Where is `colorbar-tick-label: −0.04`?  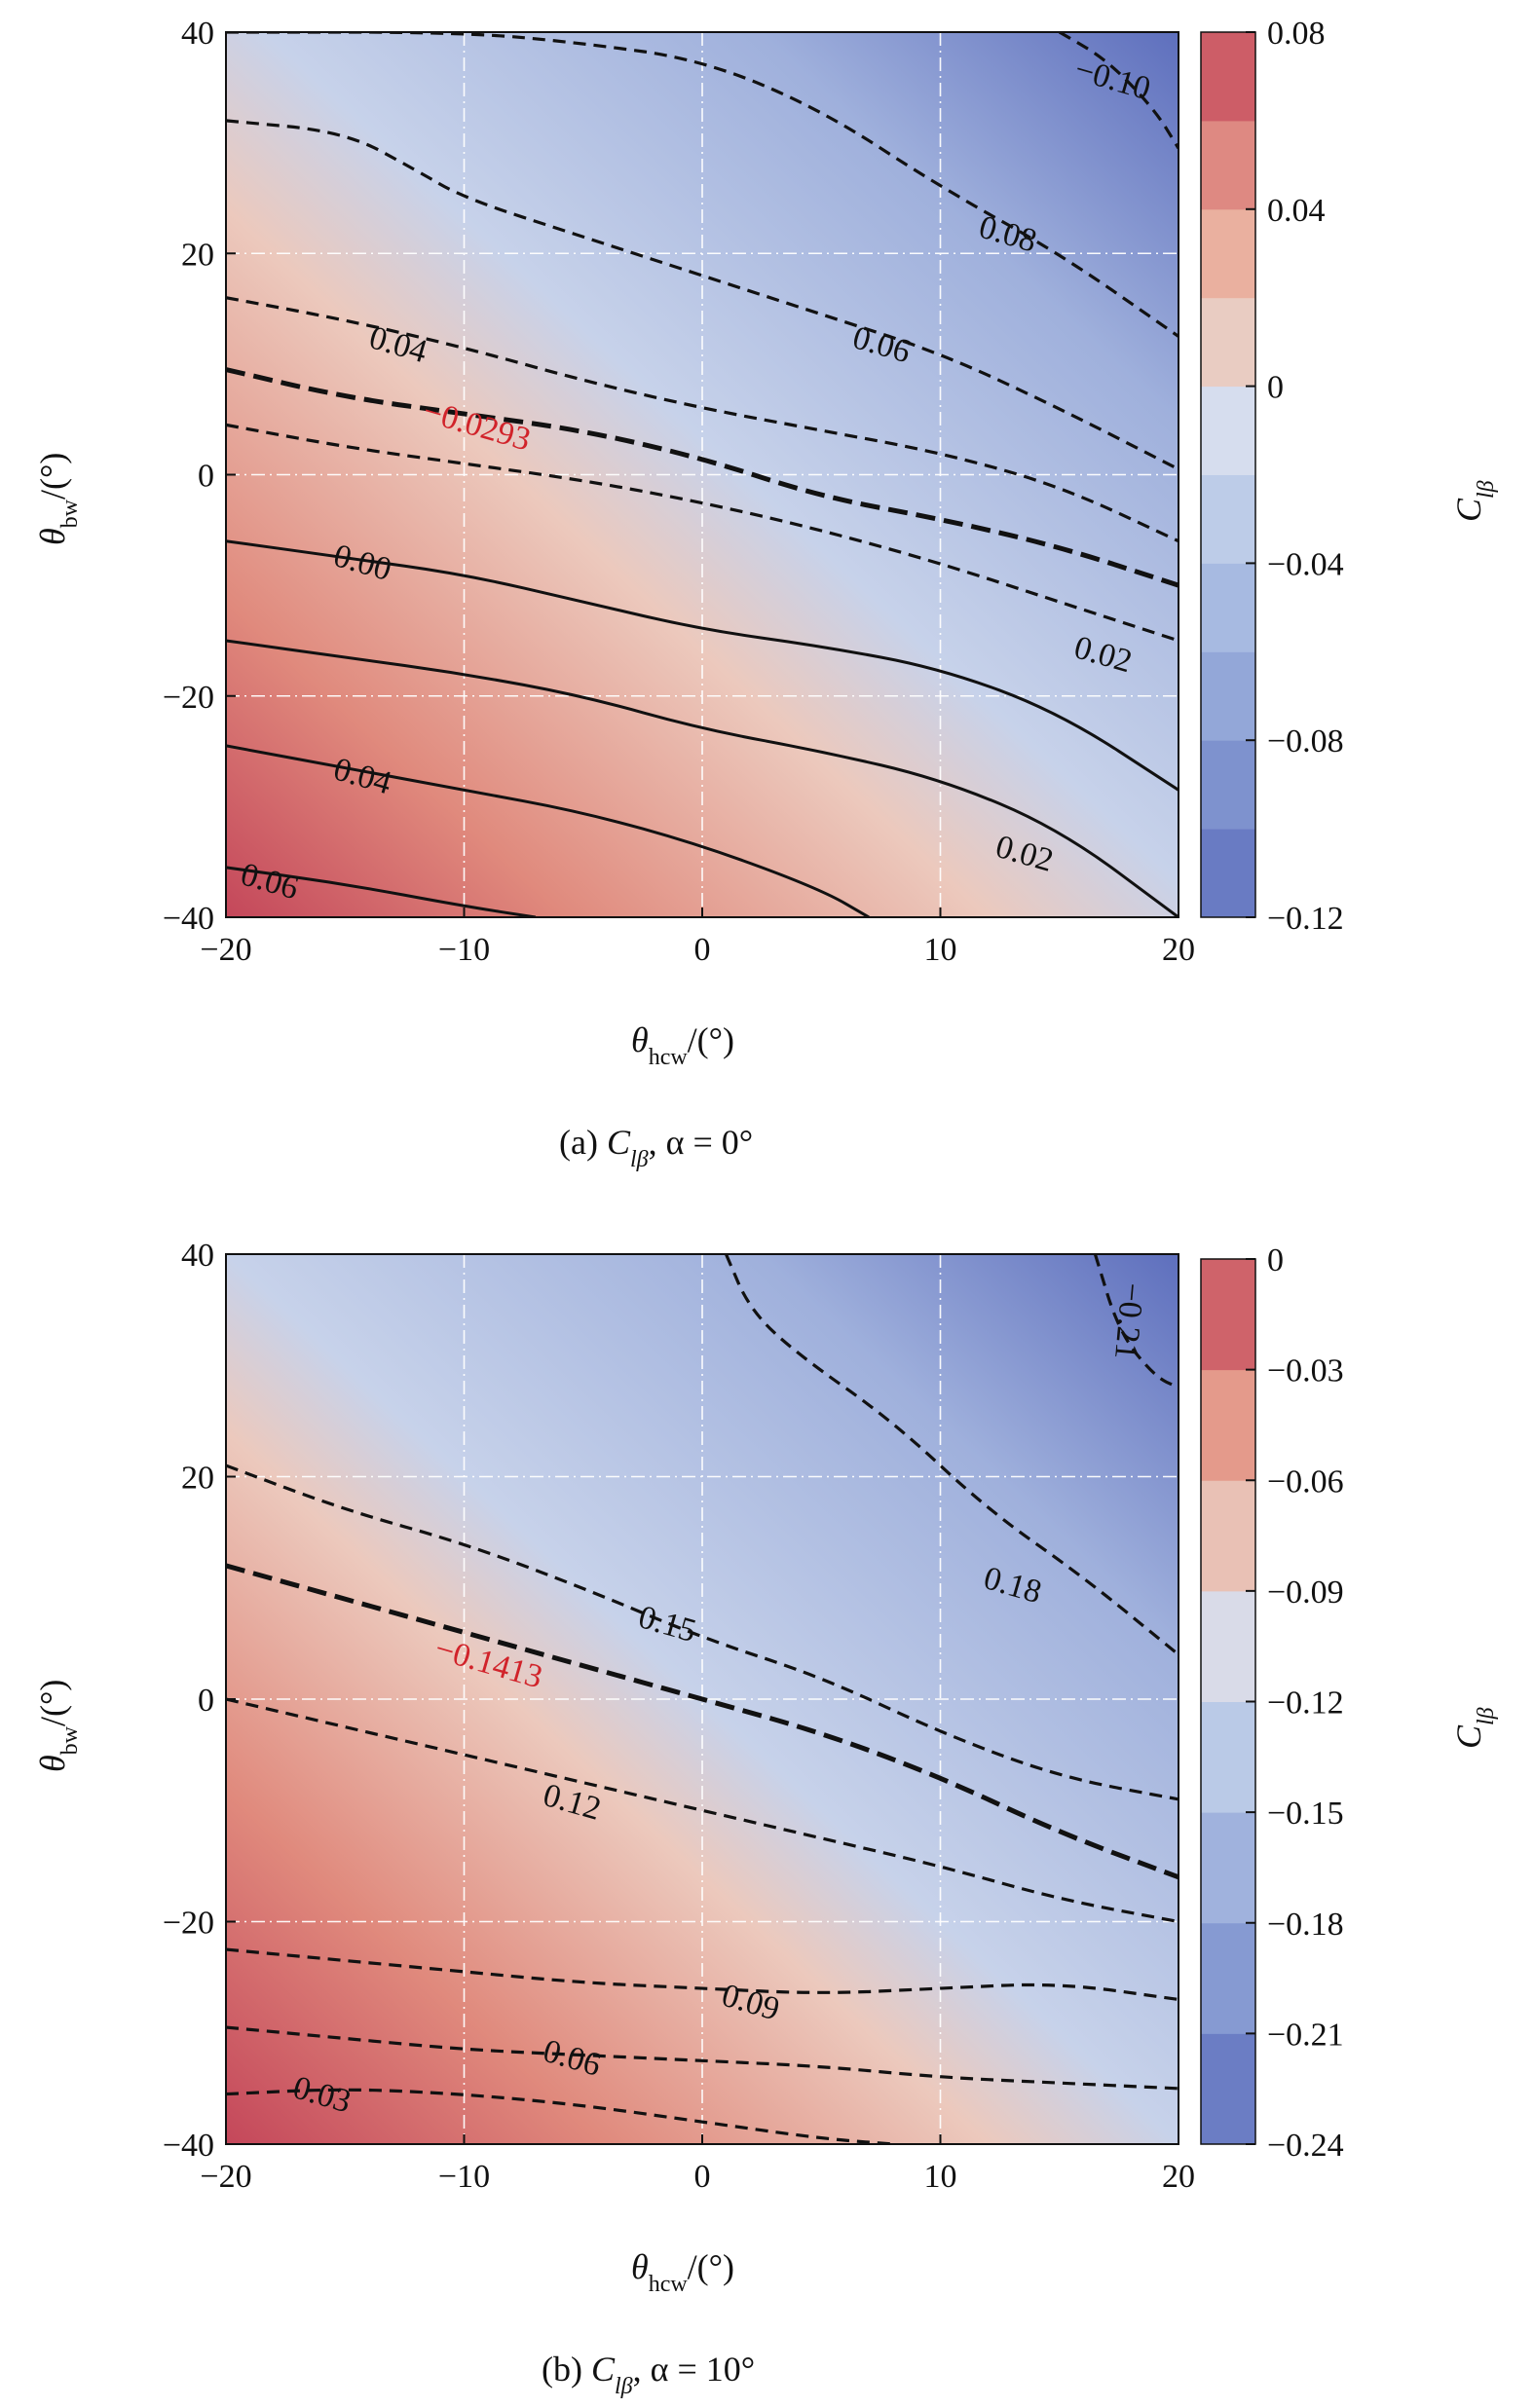
colorbar-tick-label: −0.04 is located at coordinates (1305, 564).